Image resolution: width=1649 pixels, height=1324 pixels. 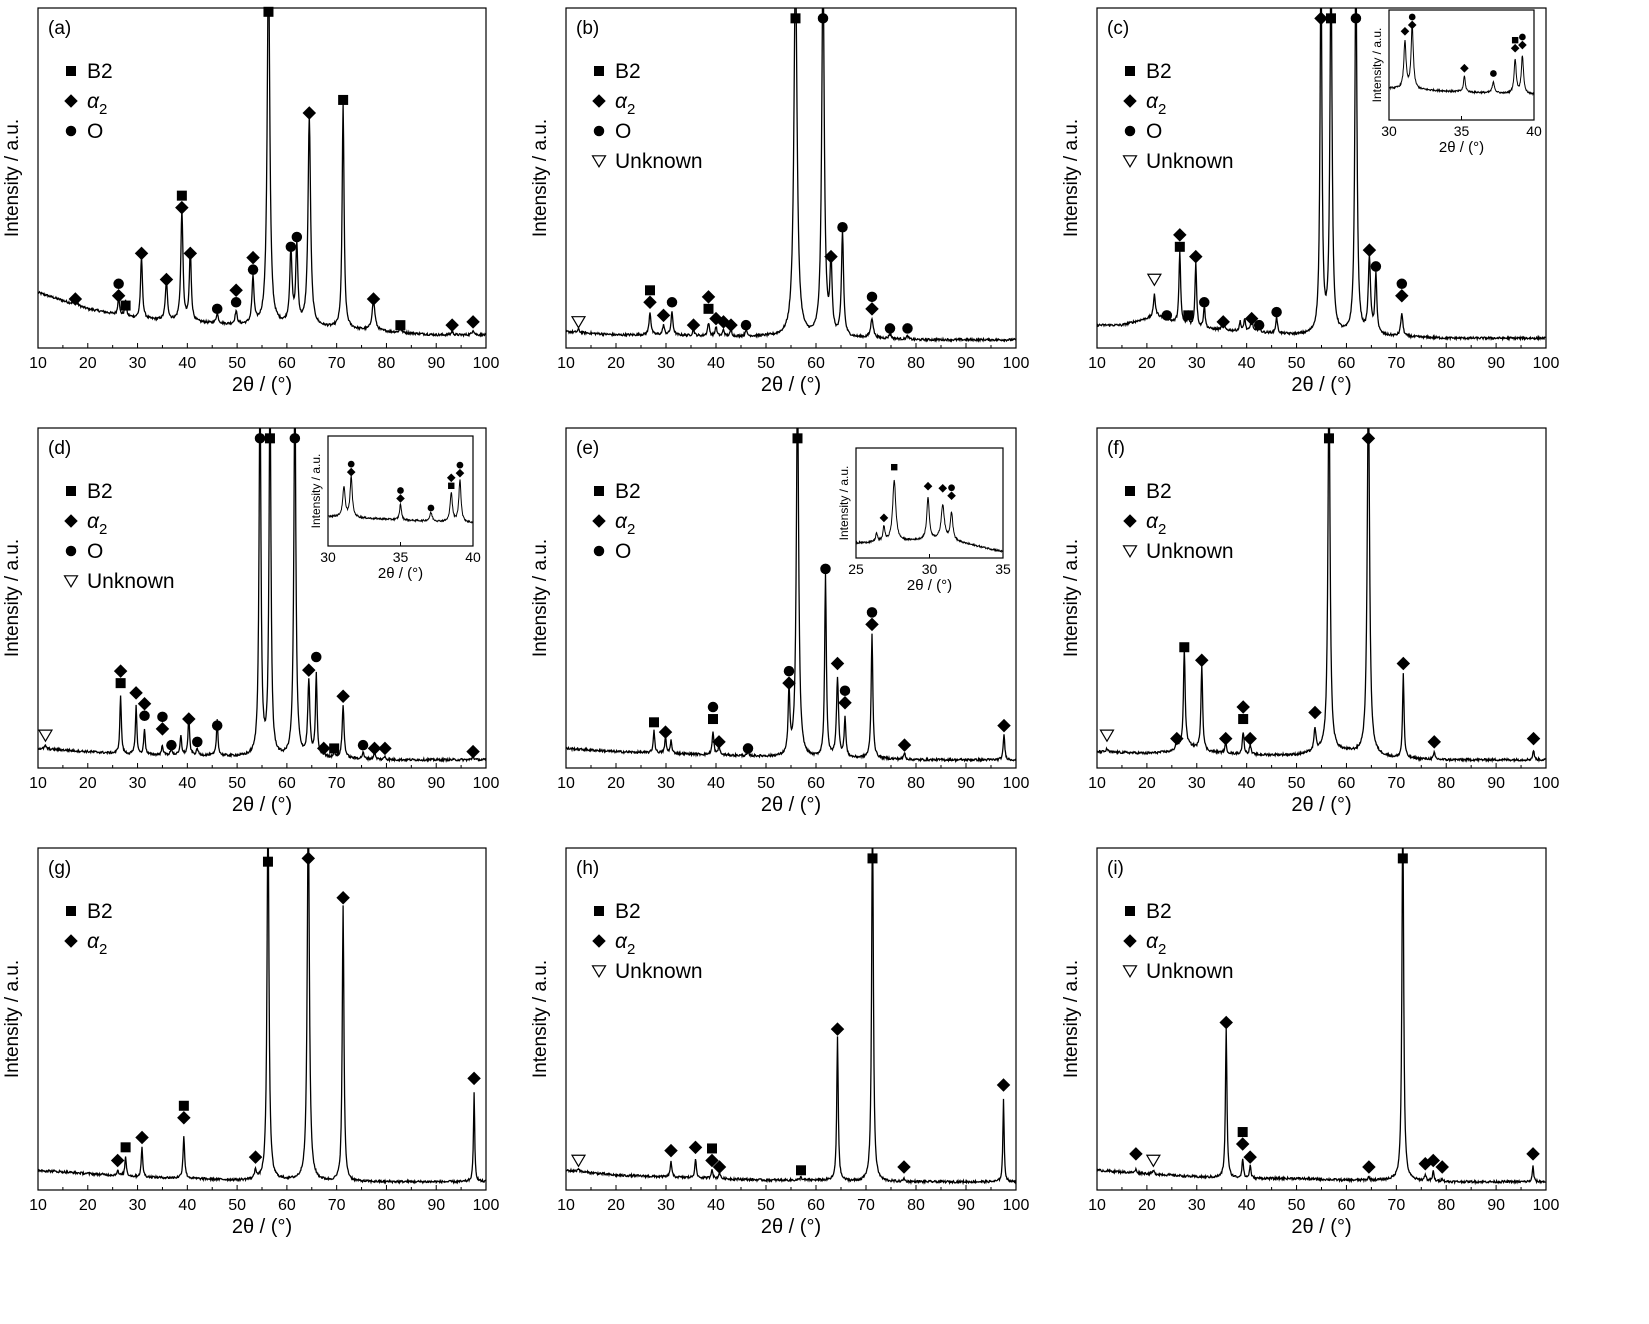 I want to click on x-tick-label: 35, so click(x=1462, y=131).